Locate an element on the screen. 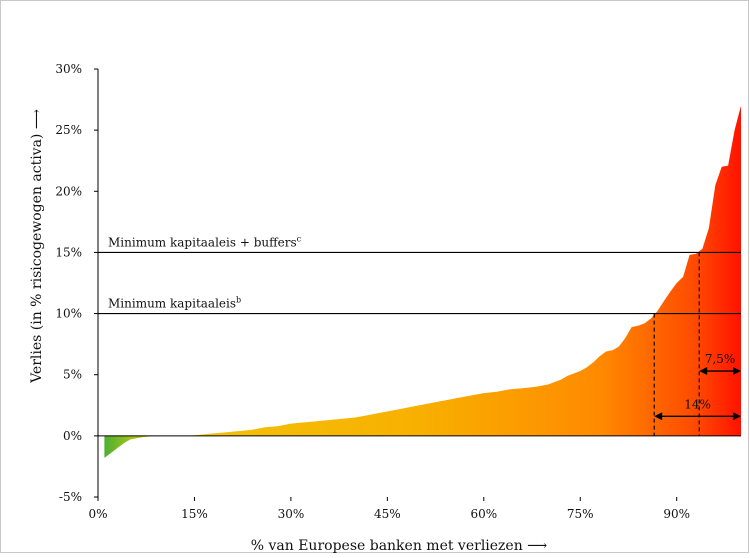  annotation-label: 7,5% is located at coordinates (720, 359).